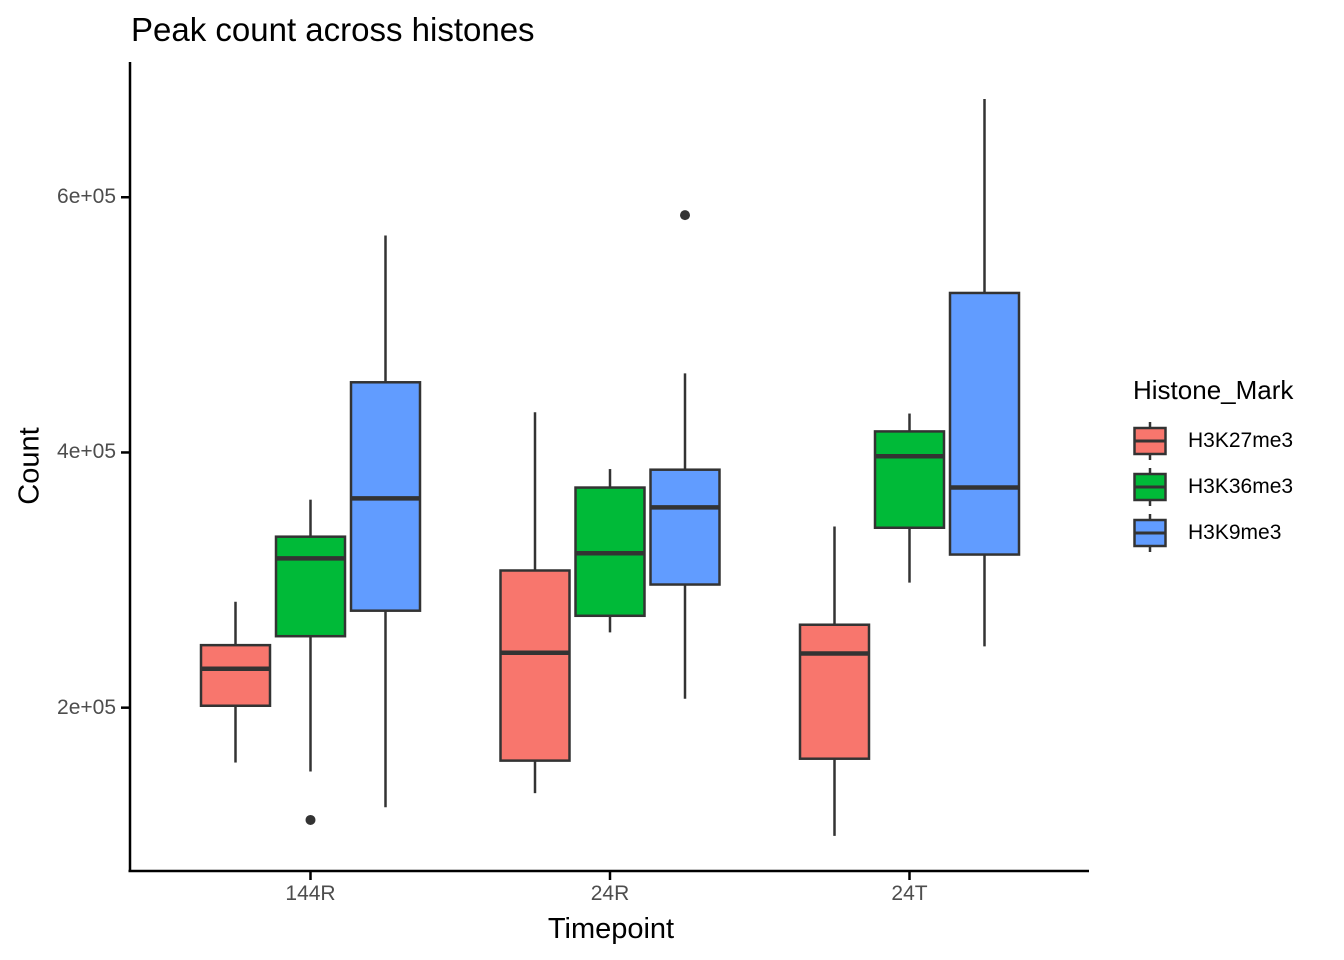 Image resolution: width=1344 pixels, height=960 pixels. What do you see at coordinates (310, 586) in the screenshot?
I see `box-H3K36me3-144R` at bounding box center [310, 586].